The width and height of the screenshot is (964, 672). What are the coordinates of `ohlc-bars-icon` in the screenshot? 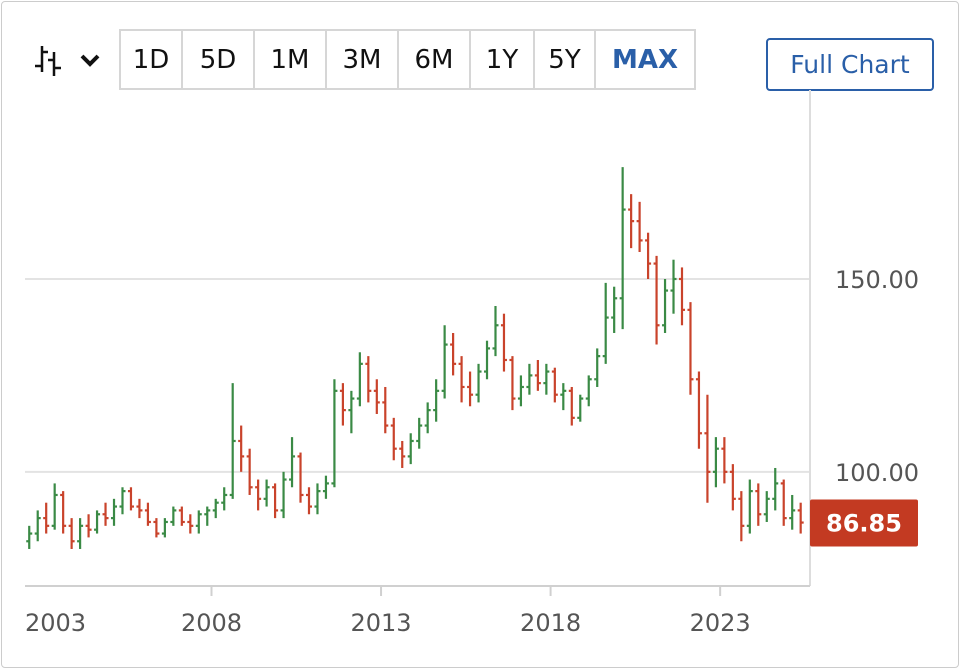 It's located at (48, 61).